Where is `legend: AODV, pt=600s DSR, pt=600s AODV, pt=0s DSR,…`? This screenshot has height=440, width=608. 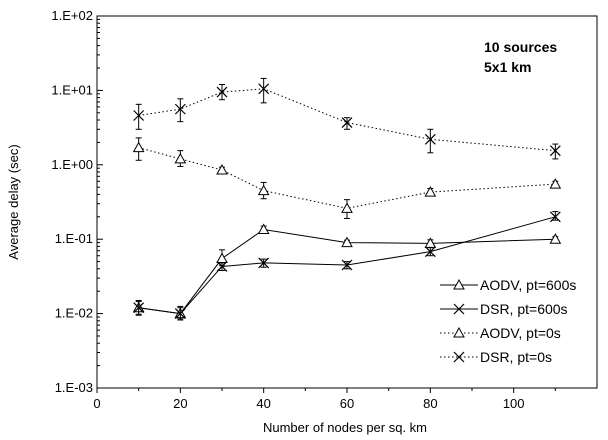
legend: AODV, pt=600s DSR, pt=600s AODV, pt=0s DSR,… is located at coordinates (508, 321).